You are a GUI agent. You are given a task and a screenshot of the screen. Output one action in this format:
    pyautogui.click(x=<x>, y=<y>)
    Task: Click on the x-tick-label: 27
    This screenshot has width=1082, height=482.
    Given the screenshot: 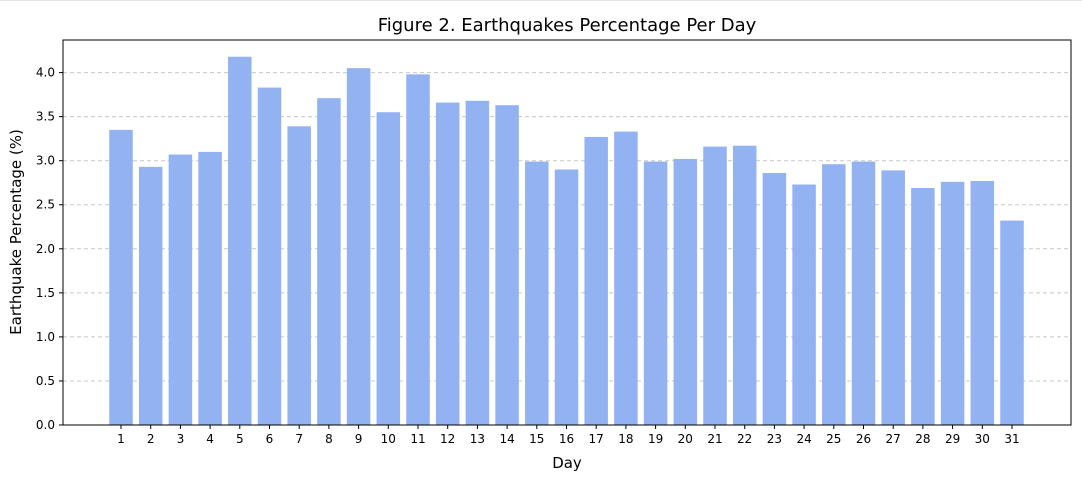 What is the action you would take?
    pyautogui.click(x=893, y=439)
    